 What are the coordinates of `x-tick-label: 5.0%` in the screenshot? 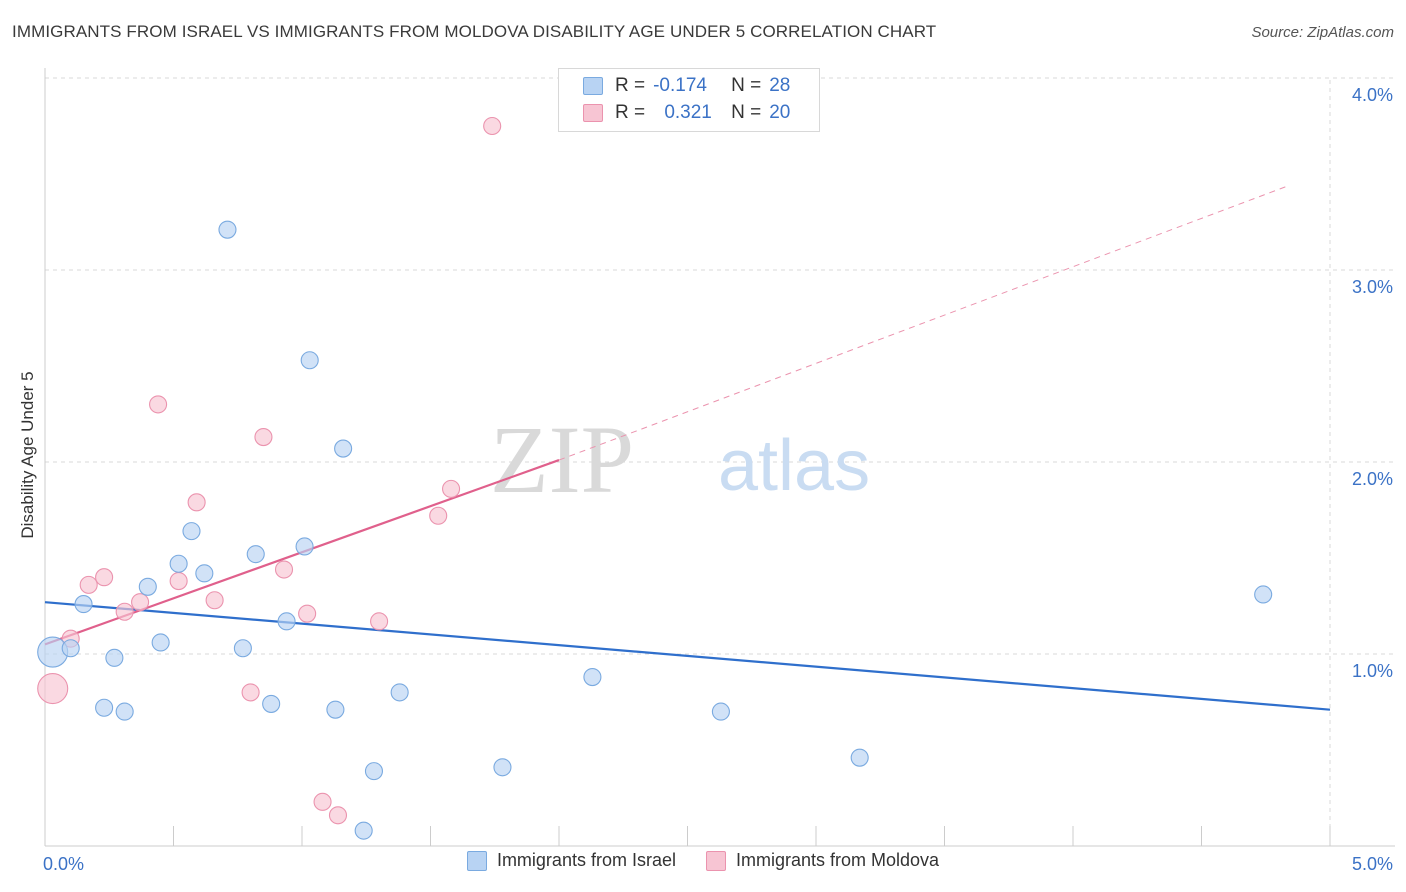 It's located at (1372, 864).